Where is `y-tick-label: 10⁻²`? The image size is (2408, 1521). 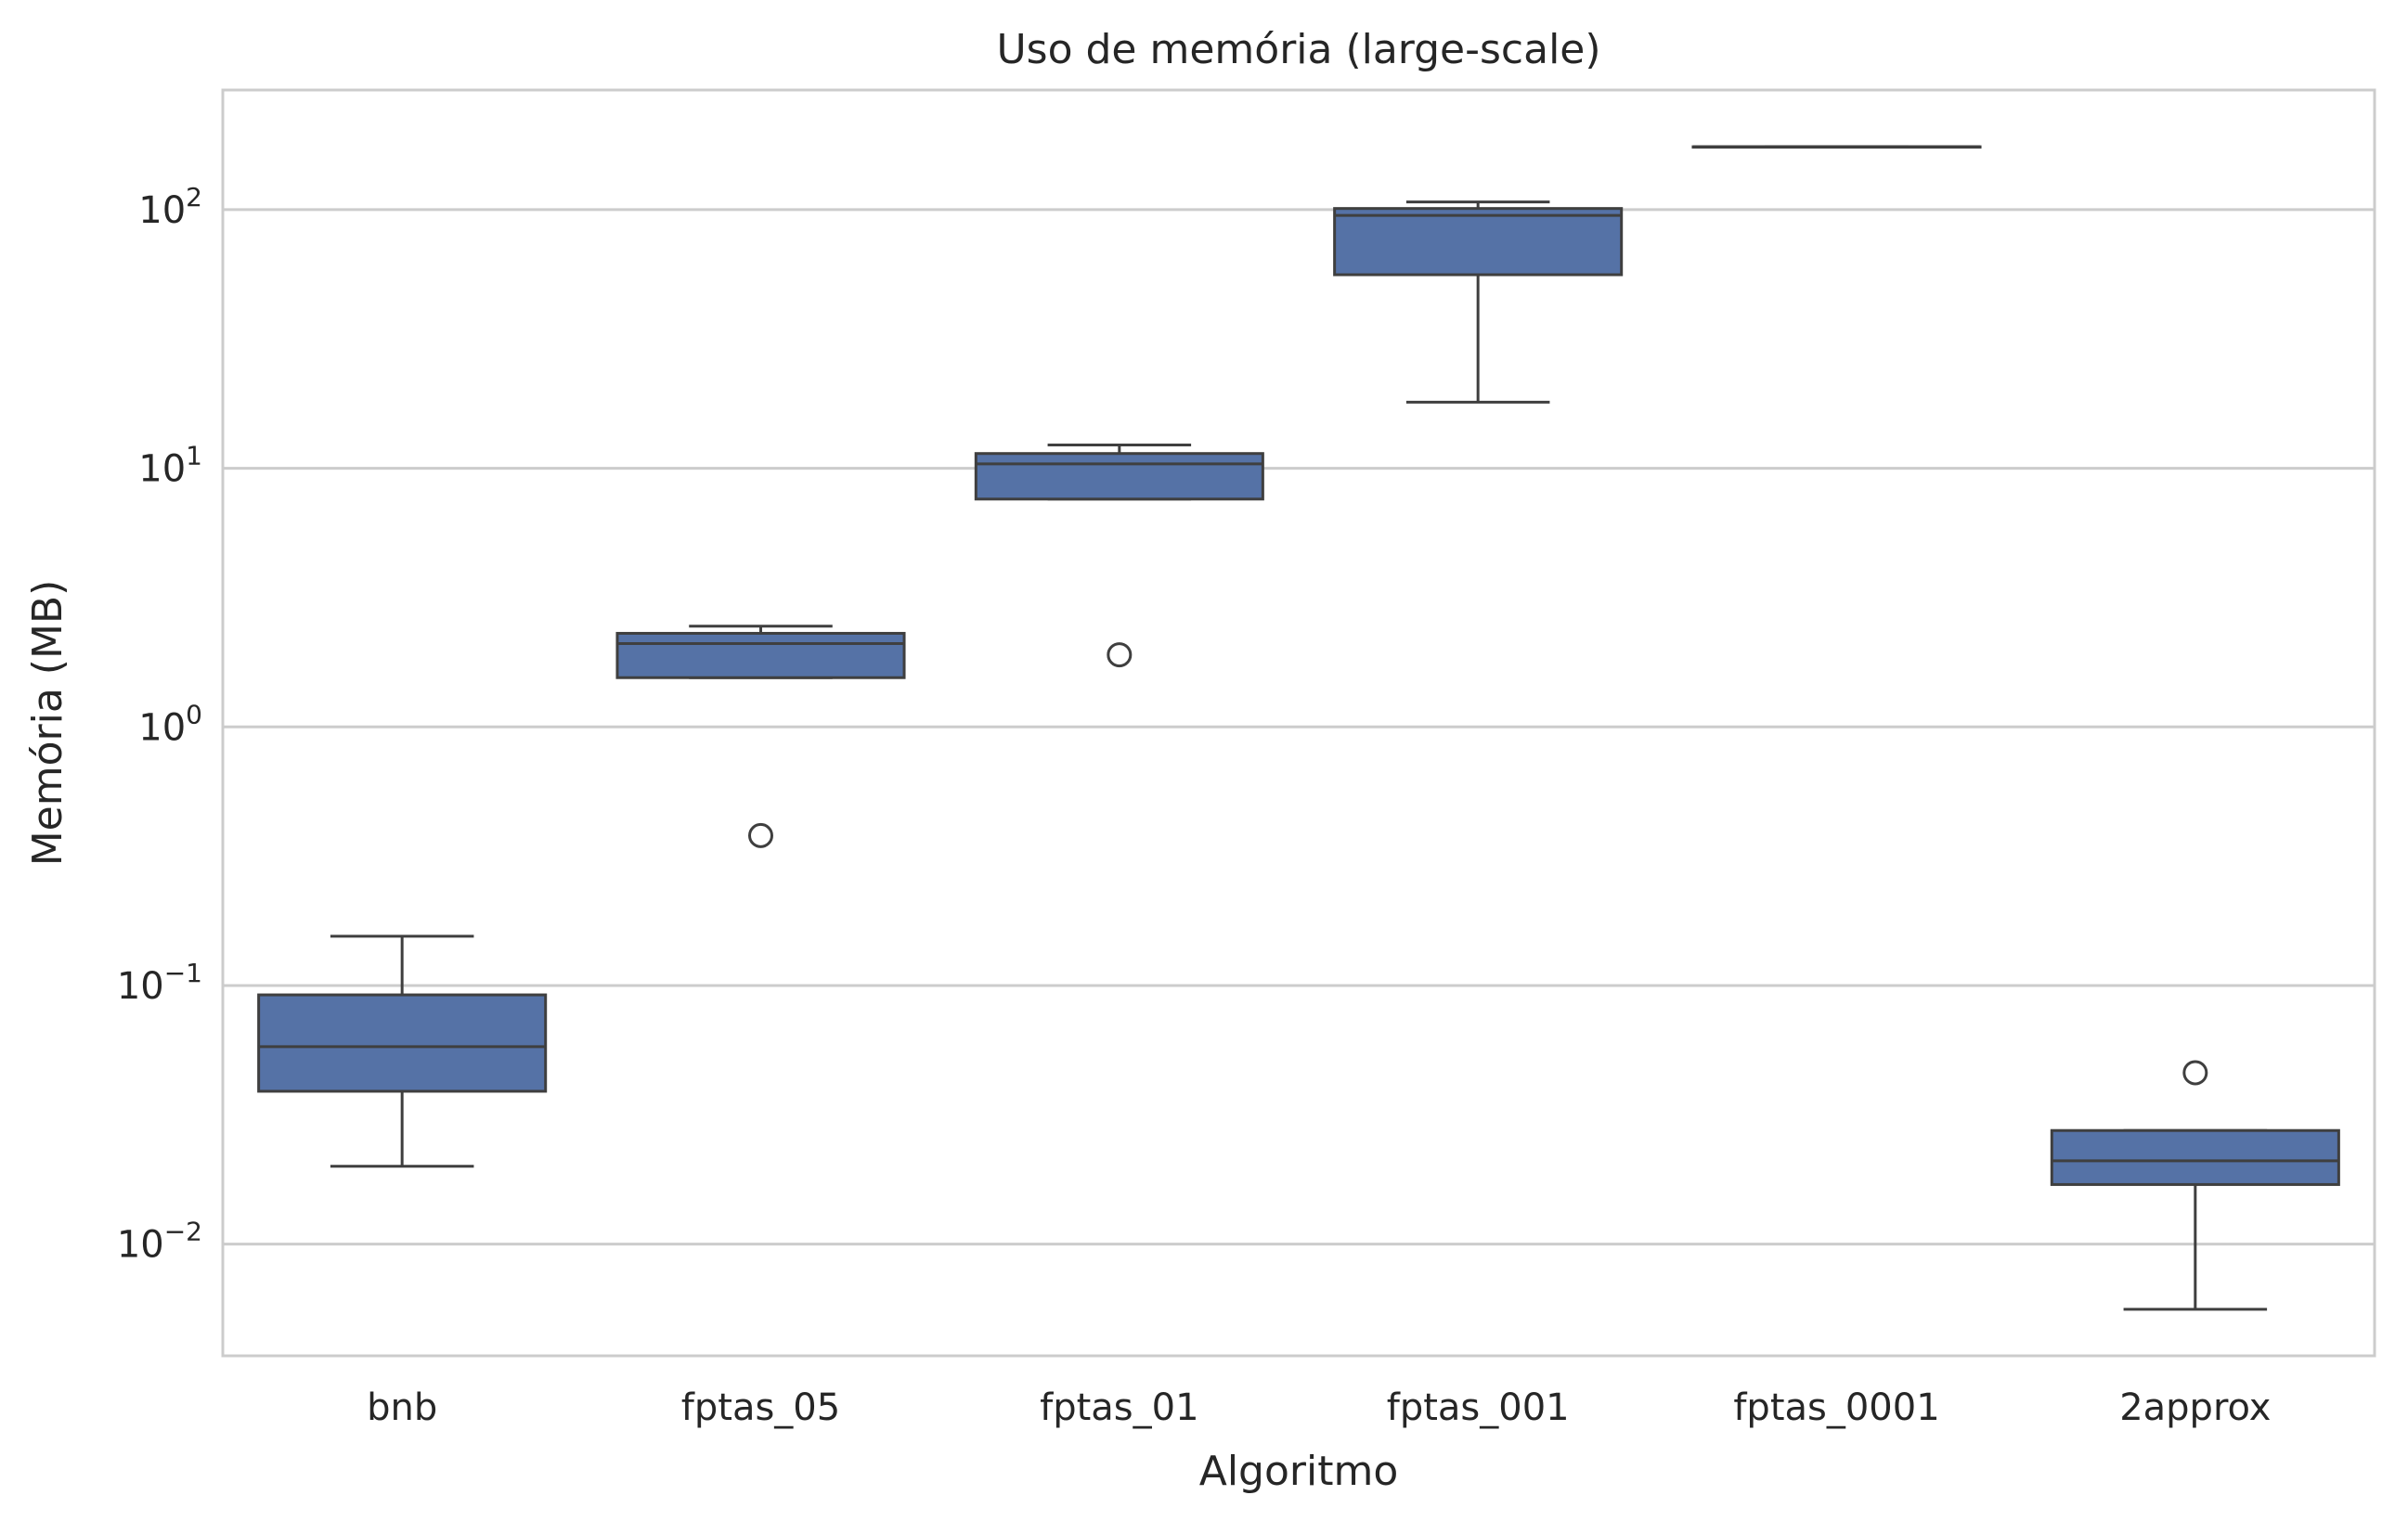
y-tick-label: 10⁻² is located at coordinates (159, 1242).